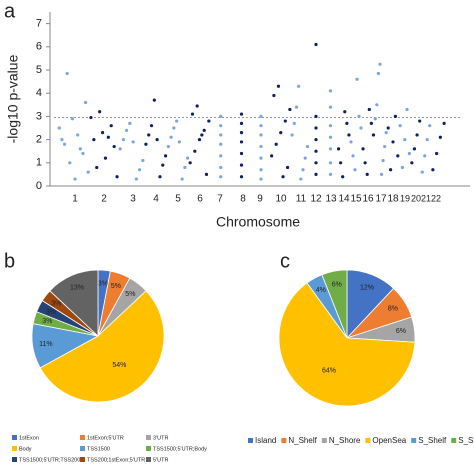 The width and height of the screenshot is (474, 469). What do you see at coordinates (393, 199) in the screenshot?
I see `x-tick-label: 18` at bounding box center [393, 199].